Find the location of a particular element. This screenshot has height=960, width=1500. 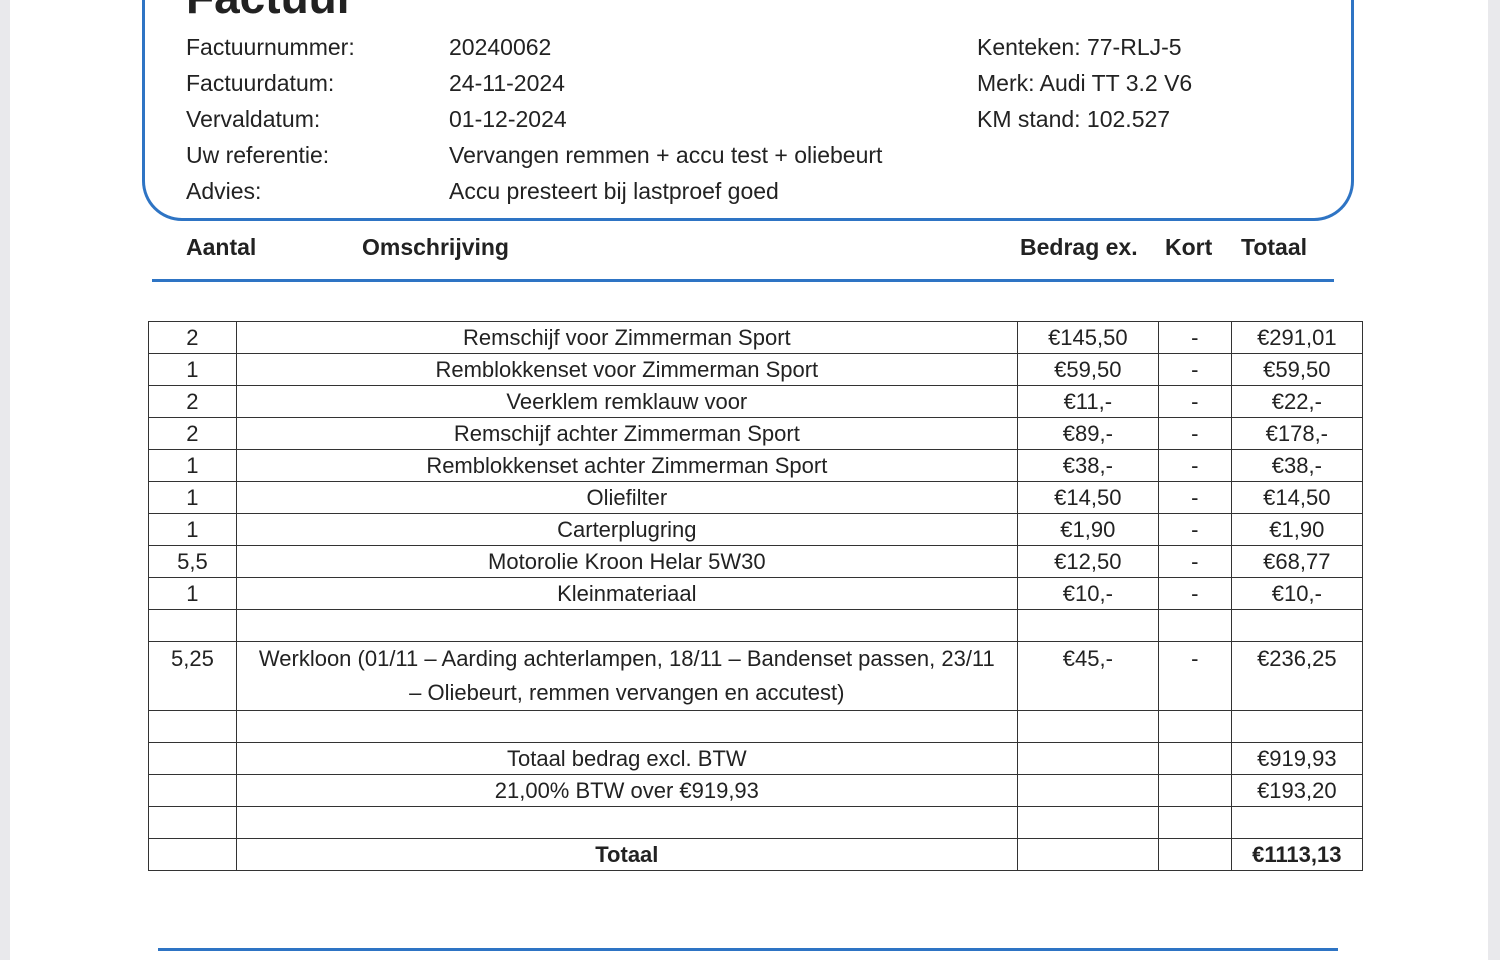

unit-price: €12,50 is located at coordinates (1087, 561).